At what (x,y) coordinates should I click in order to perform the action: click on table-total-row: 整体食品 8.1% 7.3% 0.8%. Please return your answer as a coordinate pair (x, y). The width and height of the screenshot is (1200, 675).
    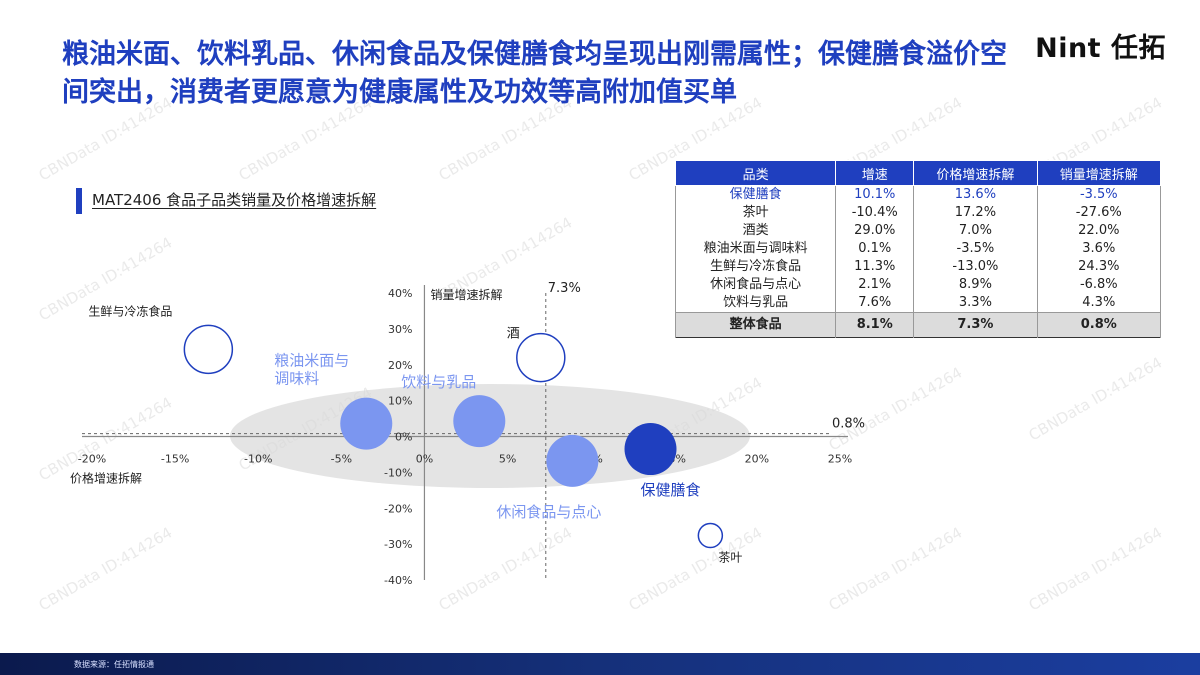
    Looking at the image, I should click on (918, 325).